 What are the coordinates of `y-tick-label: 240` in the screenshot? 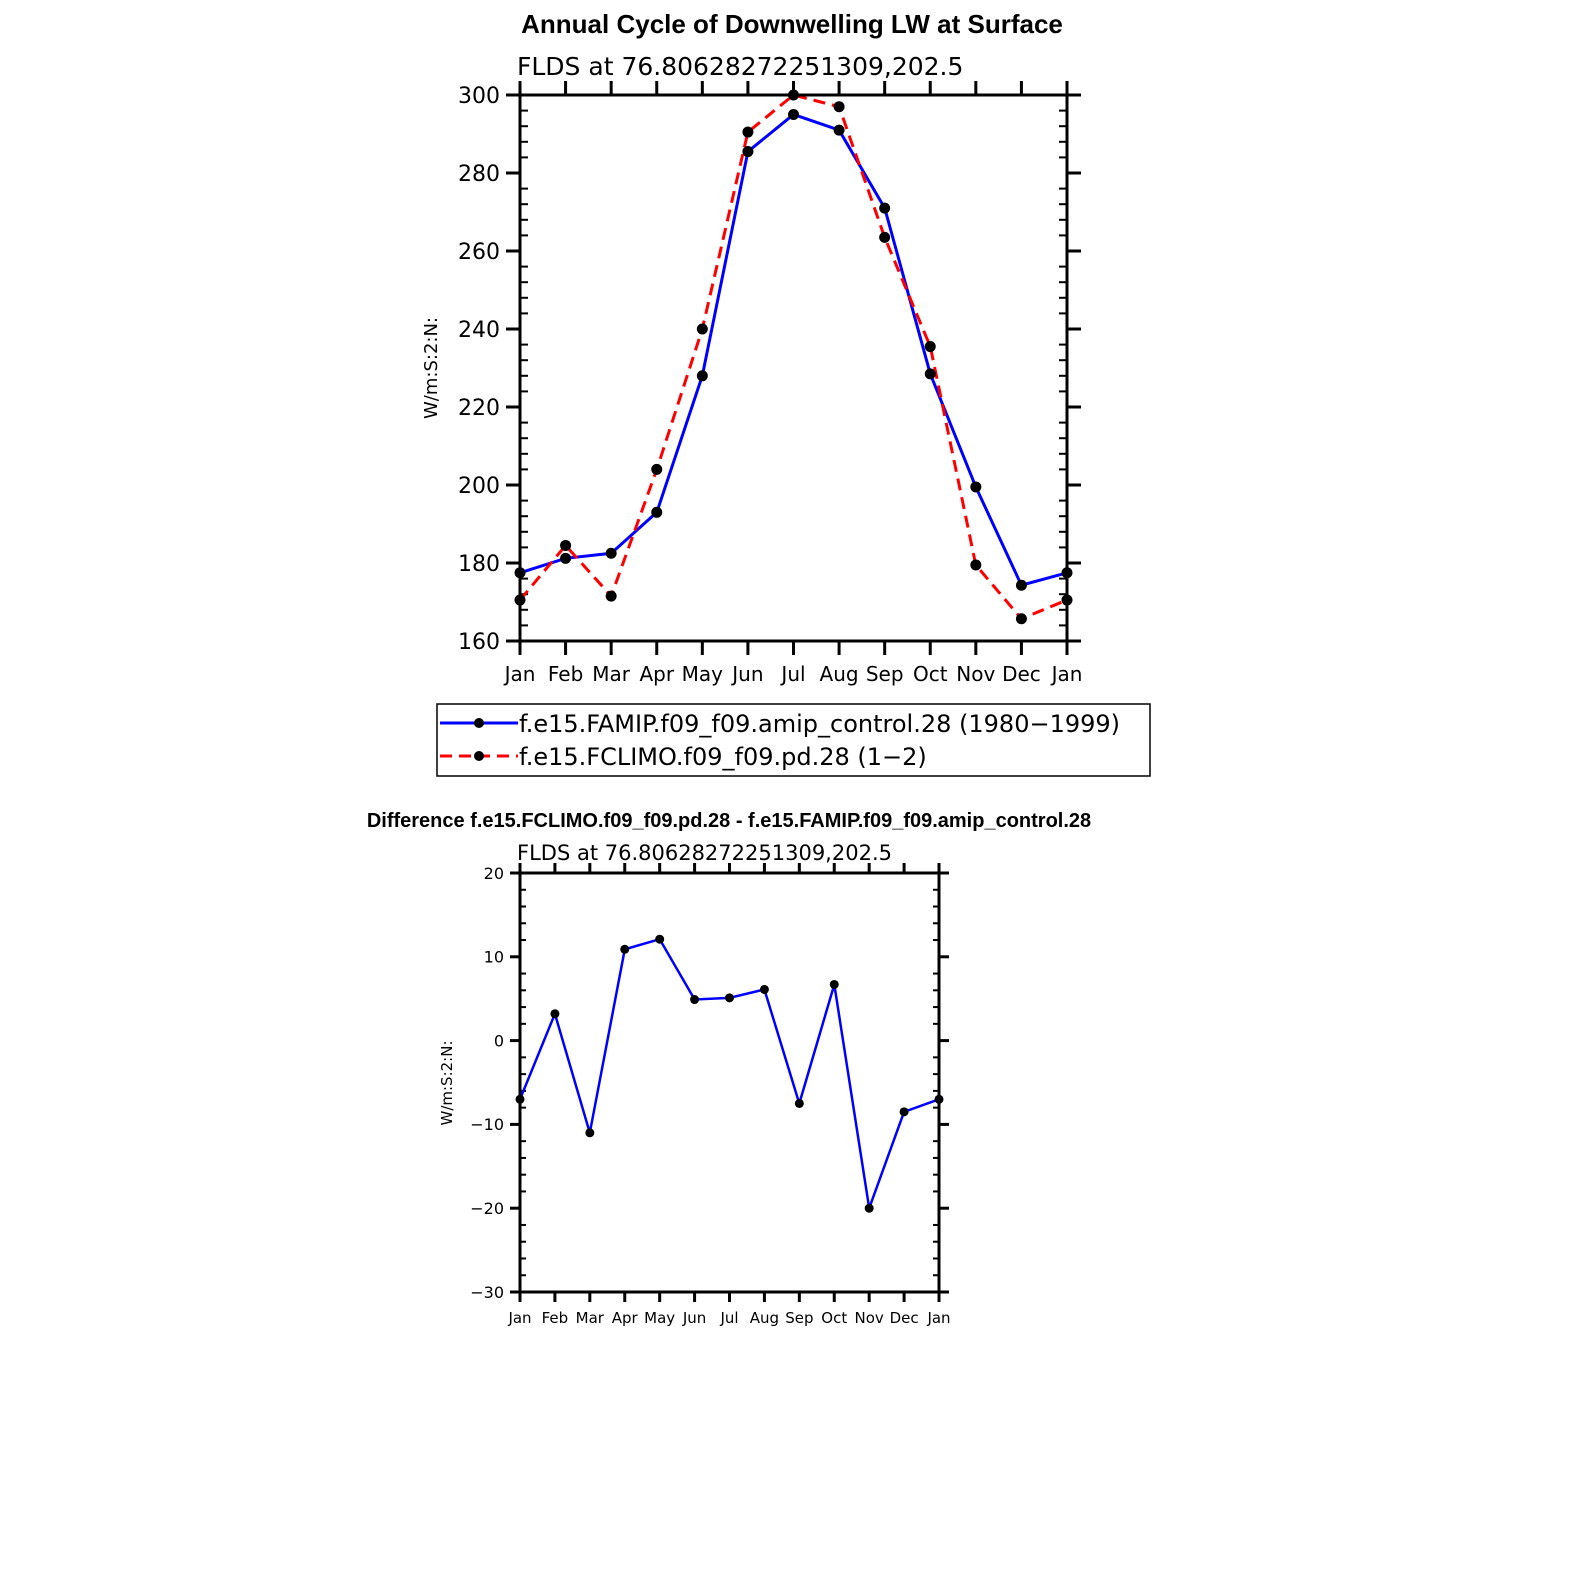 It's located at (479, 330).